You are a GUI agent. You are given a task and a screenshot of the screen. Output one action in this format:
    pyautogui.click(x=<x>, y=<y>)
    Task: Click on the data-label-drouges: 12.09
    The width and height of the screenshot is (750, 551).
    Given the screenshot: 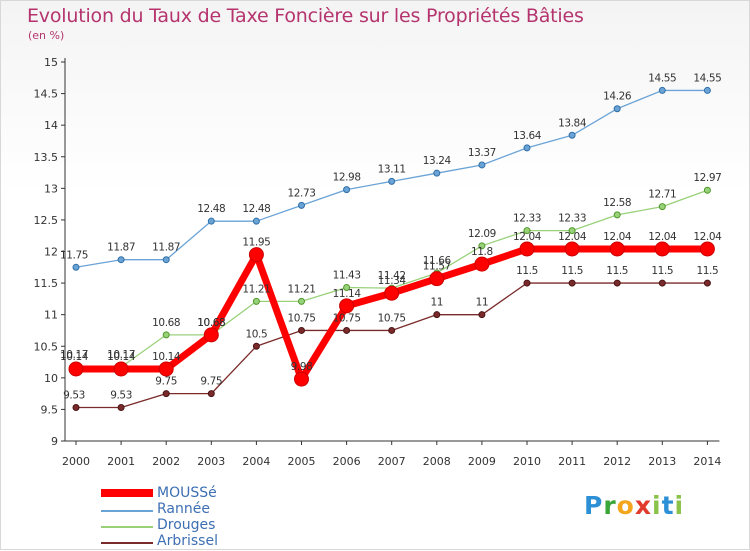 What is the action you would take?
    pyautogui.click(x=482, y=234)
    